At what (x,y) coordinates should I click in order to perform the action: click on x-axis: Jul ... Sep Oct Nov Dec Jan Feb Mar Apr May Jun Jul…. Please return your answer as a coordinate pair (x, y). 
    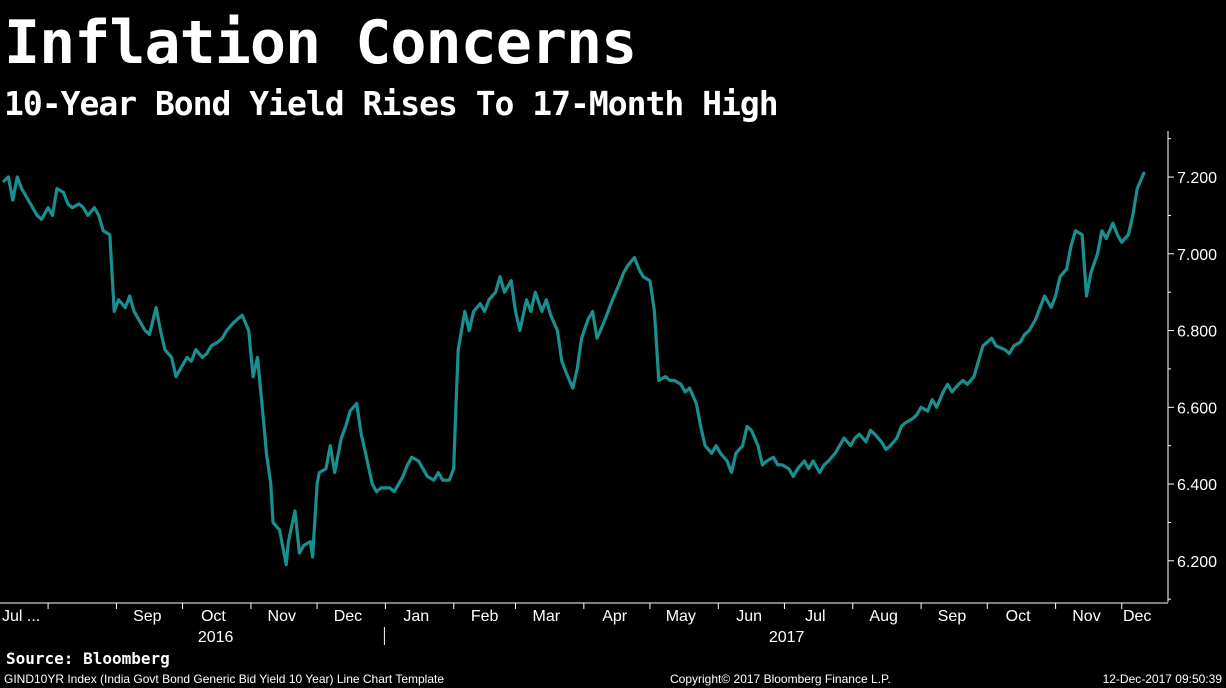
    Looking at the image, I should click on (584, 624).